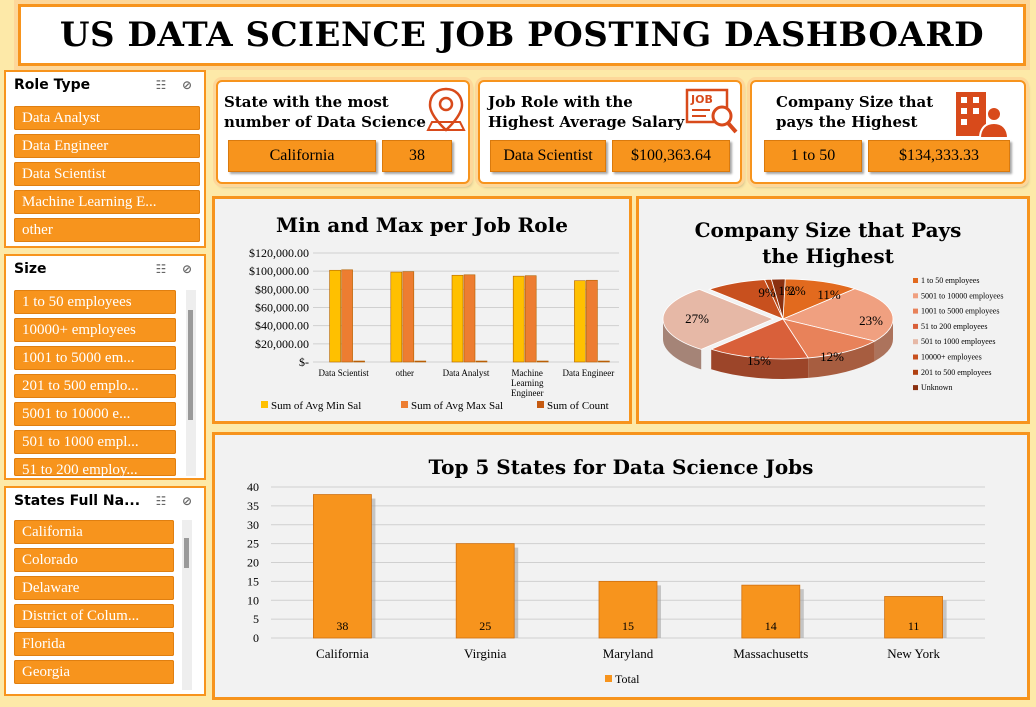 The height and width of the screenshot is (707, 1036). What do you see at coordinates (107, 146) in the screenshot?
I see `slicer-item-data-engineer: Data Engineer` at bounding box center [107, 146].